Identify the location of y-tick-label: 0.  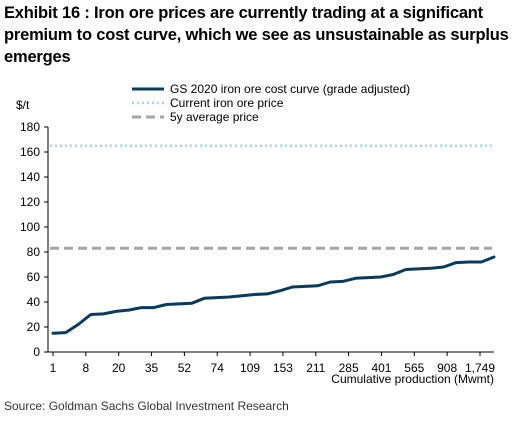
(36, 352).